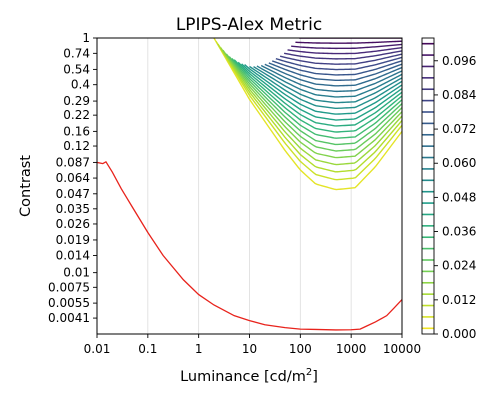 This screenshot has height=400, width=500. What do you see at coordinates (459, 61) in the screenshot?
I see `colorbar-tick-label: 0.096` at bounding box center [459, 61].